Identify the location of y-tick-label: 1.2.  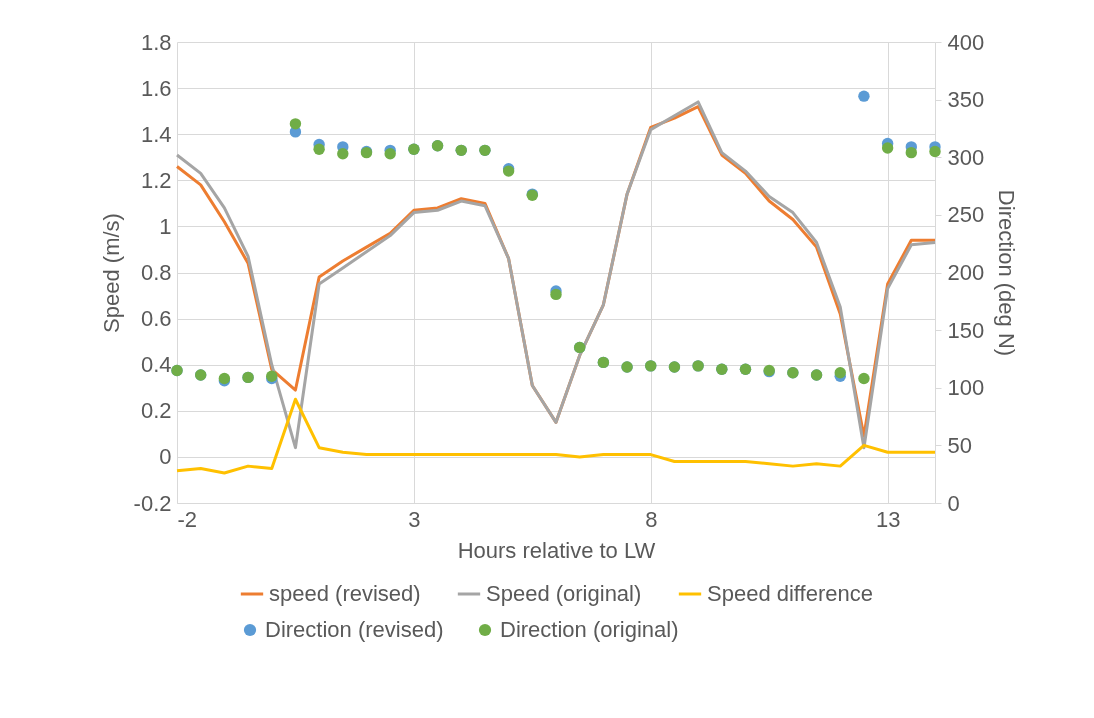
(156, 180).